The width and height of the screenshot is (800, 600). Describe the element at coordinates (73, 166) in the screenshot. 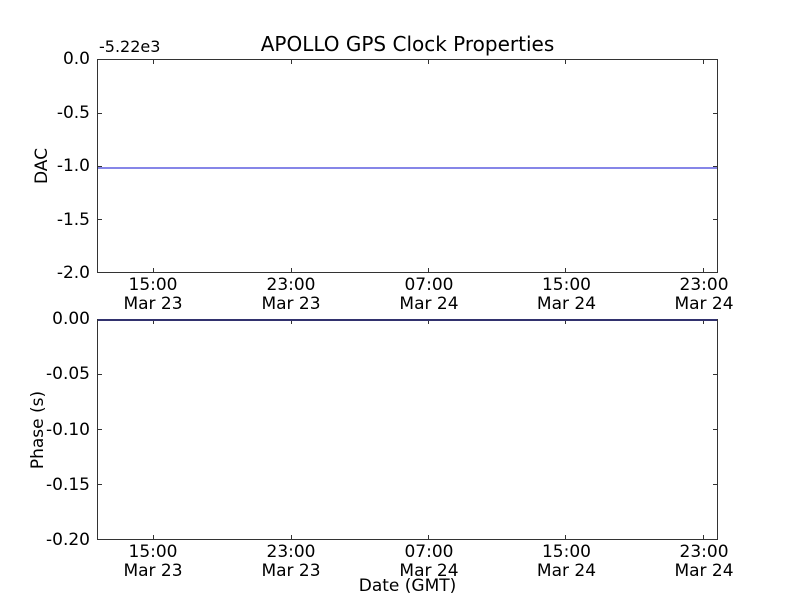

I see `y-tick-label: -1.0` at that location.